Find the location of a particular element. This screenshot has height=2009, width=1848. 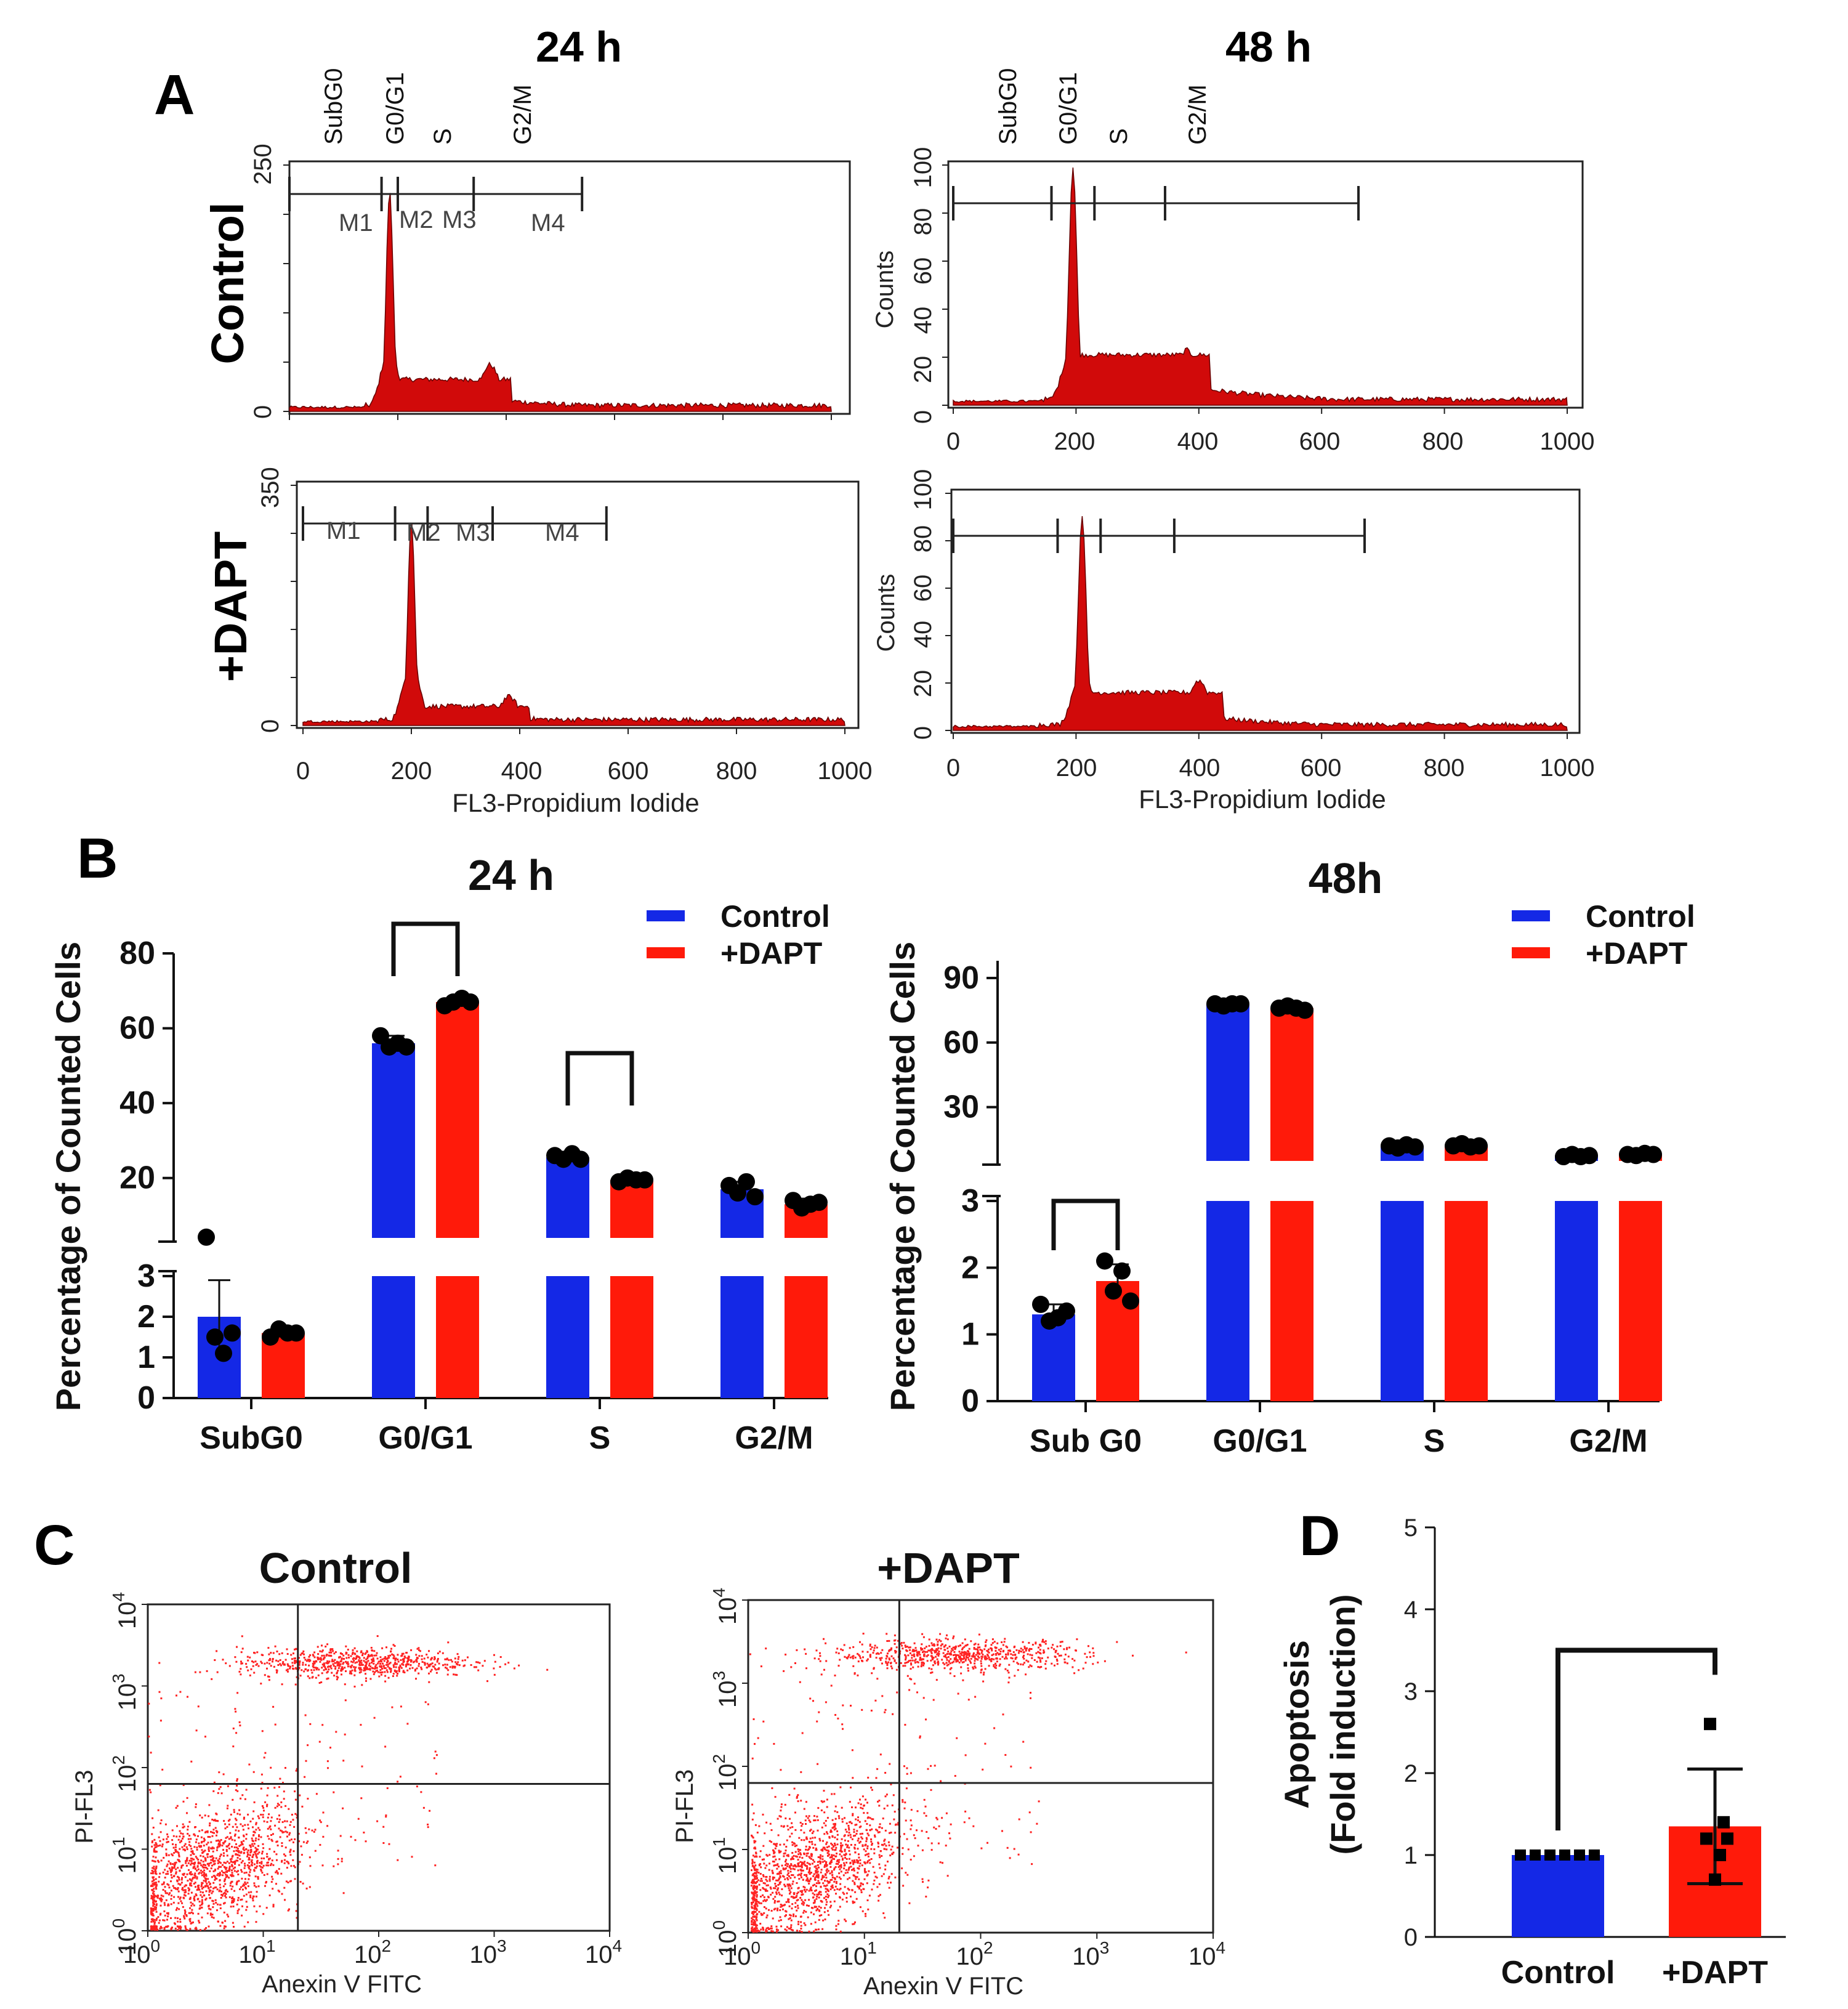

x-tick-label: SubG0 is located at coordinates (251, 1438).